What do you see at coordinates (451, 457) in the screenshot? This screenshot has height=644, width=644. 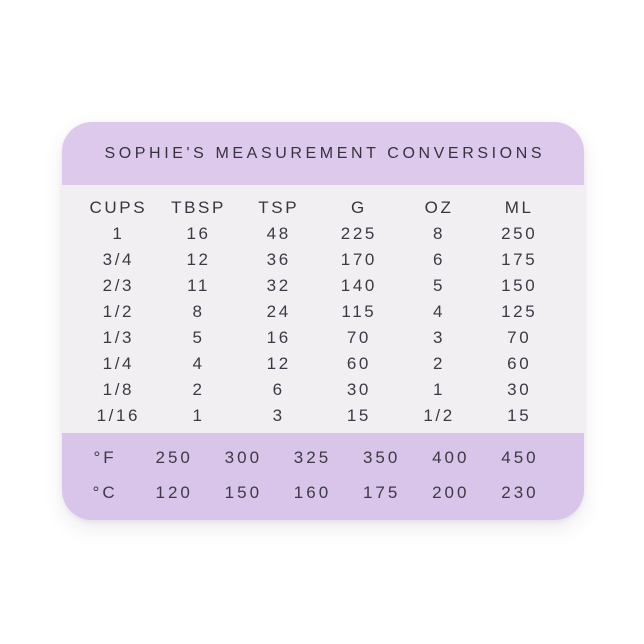 I see `table-cell: 400` at bounding box center [451, 457].